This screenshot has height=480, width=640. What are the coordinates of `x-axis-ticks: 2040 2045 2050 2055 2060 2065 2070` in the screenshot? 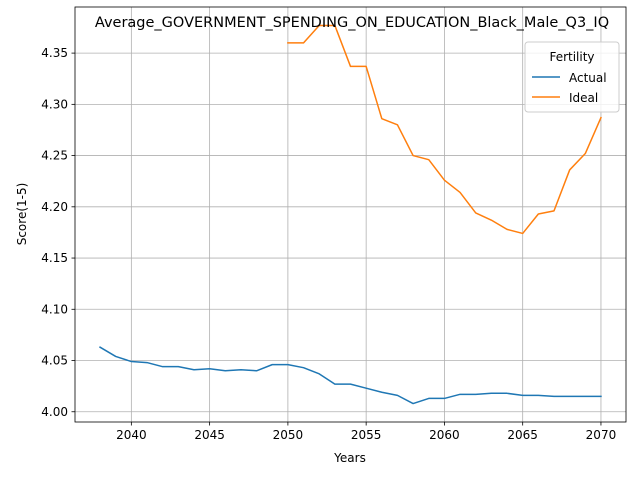 It's located at (366, 432).